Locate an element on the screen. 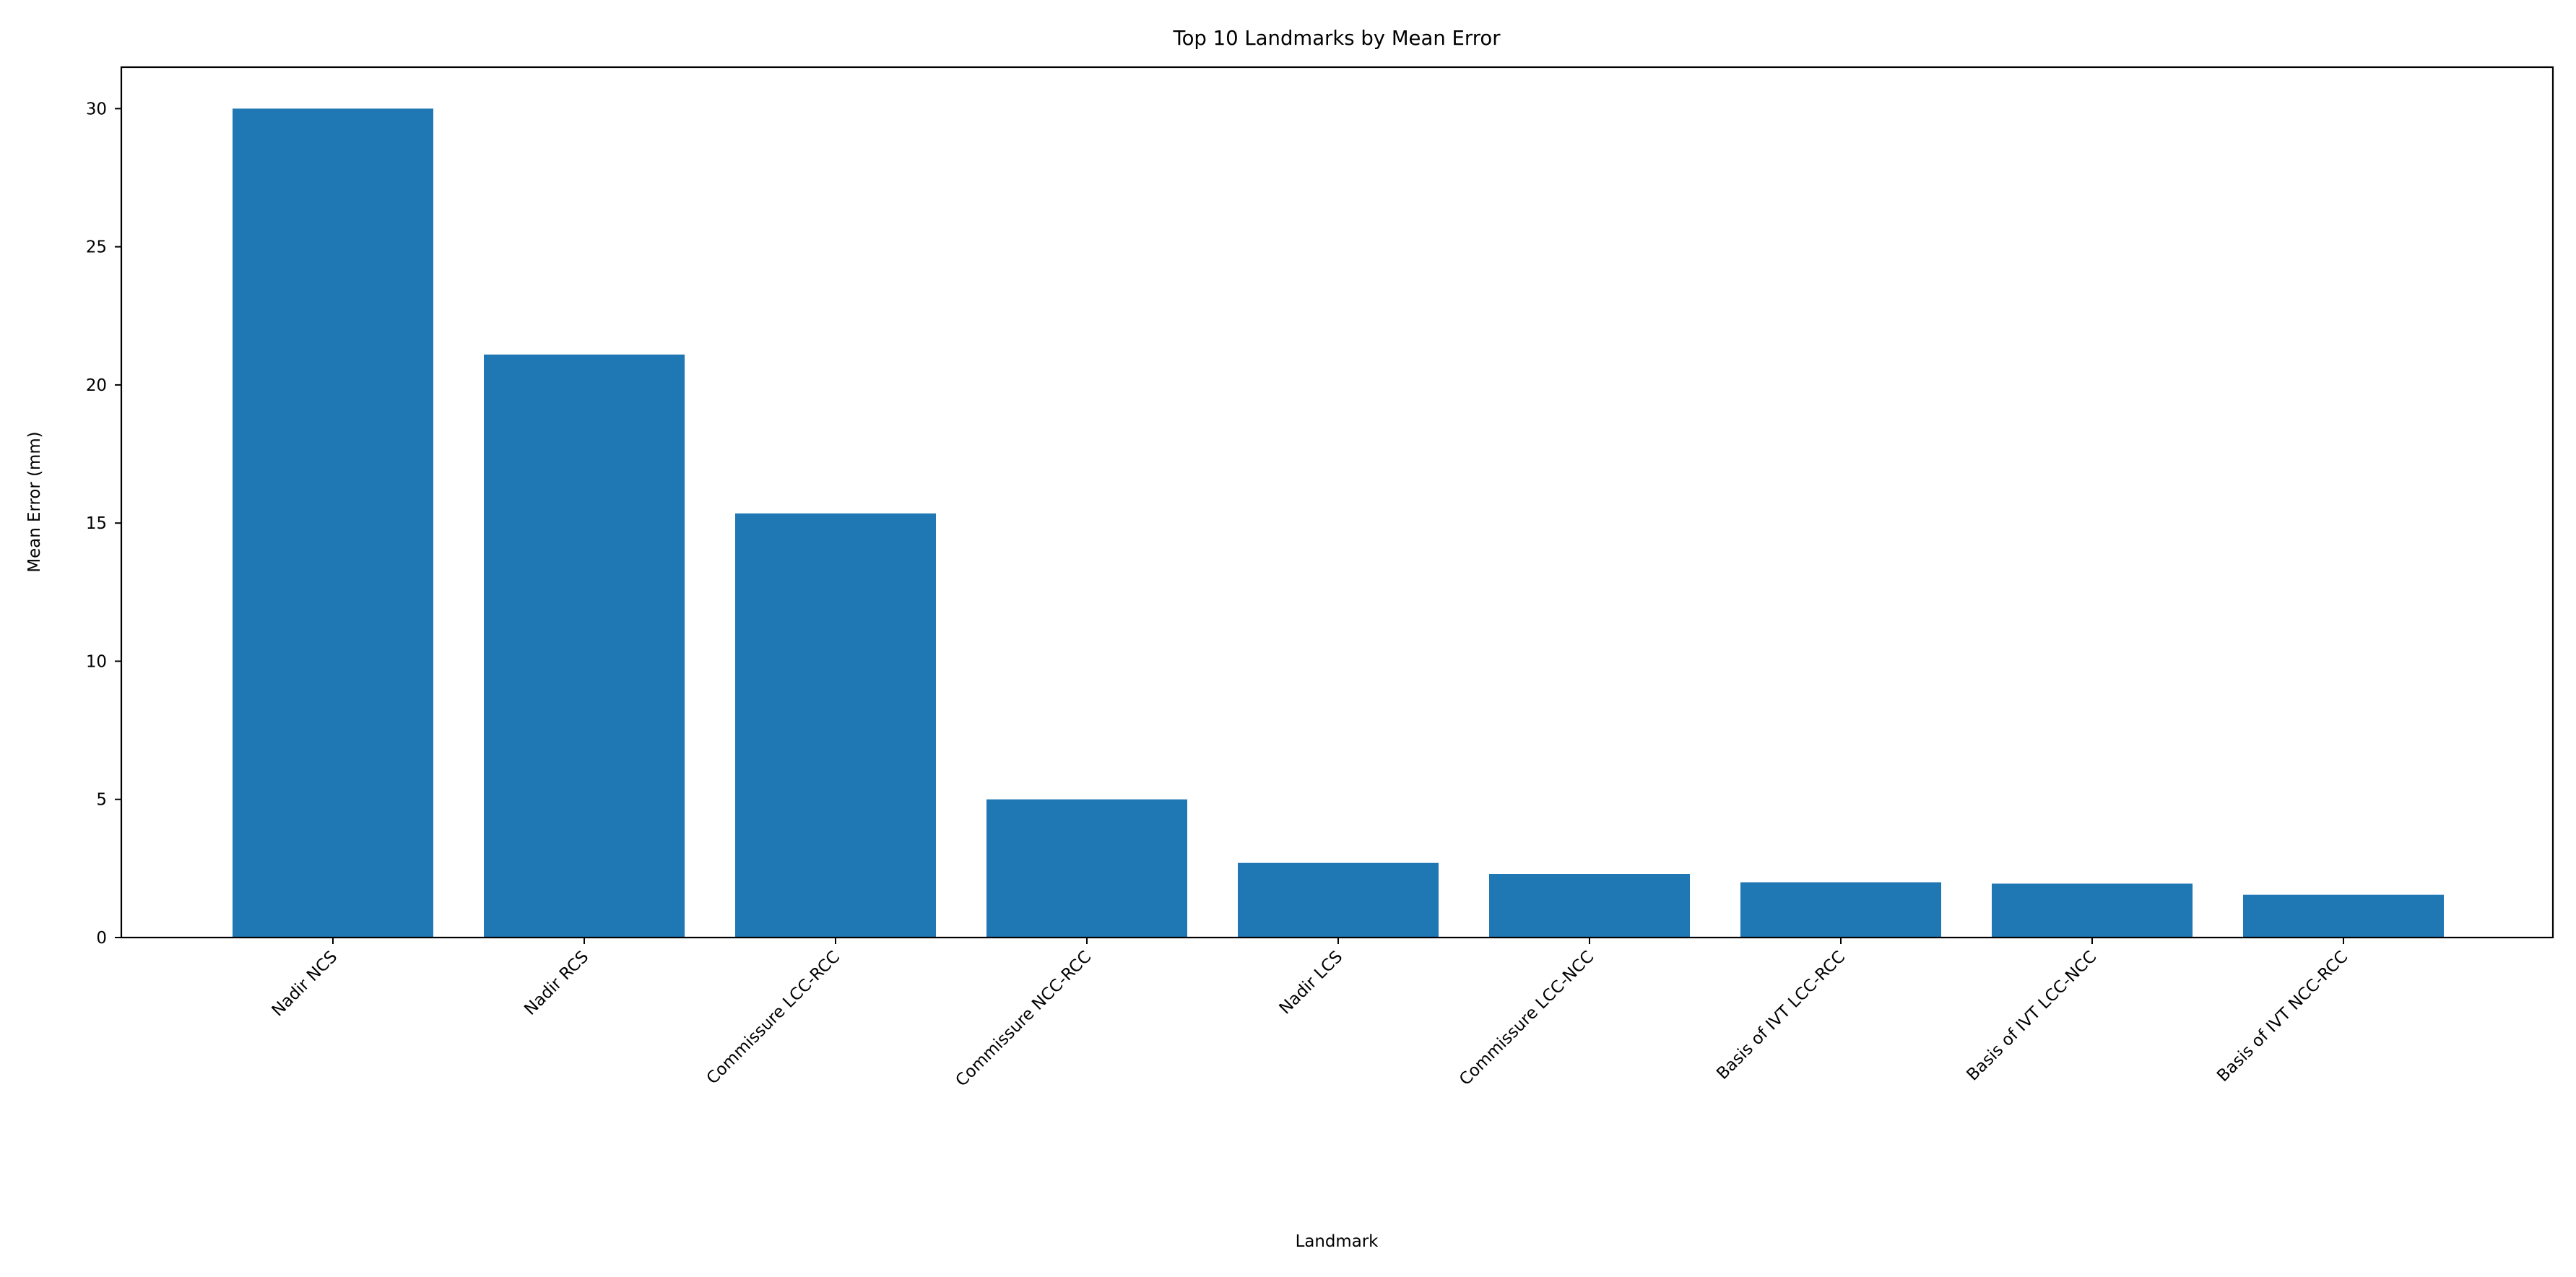  x-tick-label: Nadir LCS is located at coordinates (1311, 983).